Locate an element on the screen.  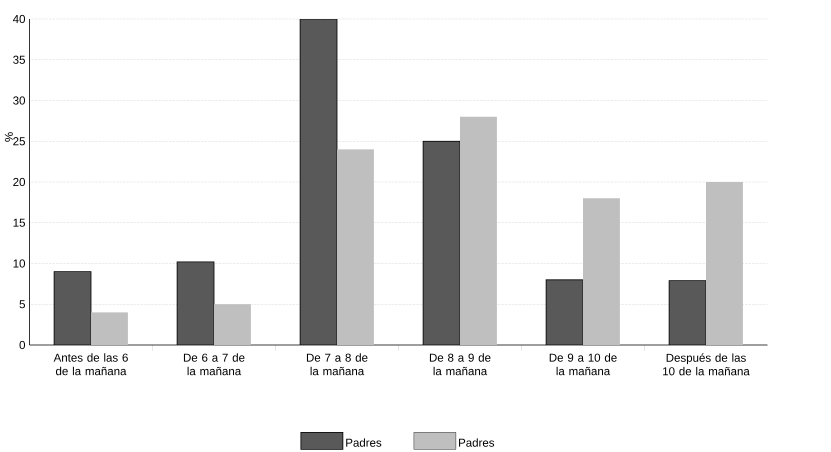
y-tick-label: 40 is located at coordinates (19, 18).